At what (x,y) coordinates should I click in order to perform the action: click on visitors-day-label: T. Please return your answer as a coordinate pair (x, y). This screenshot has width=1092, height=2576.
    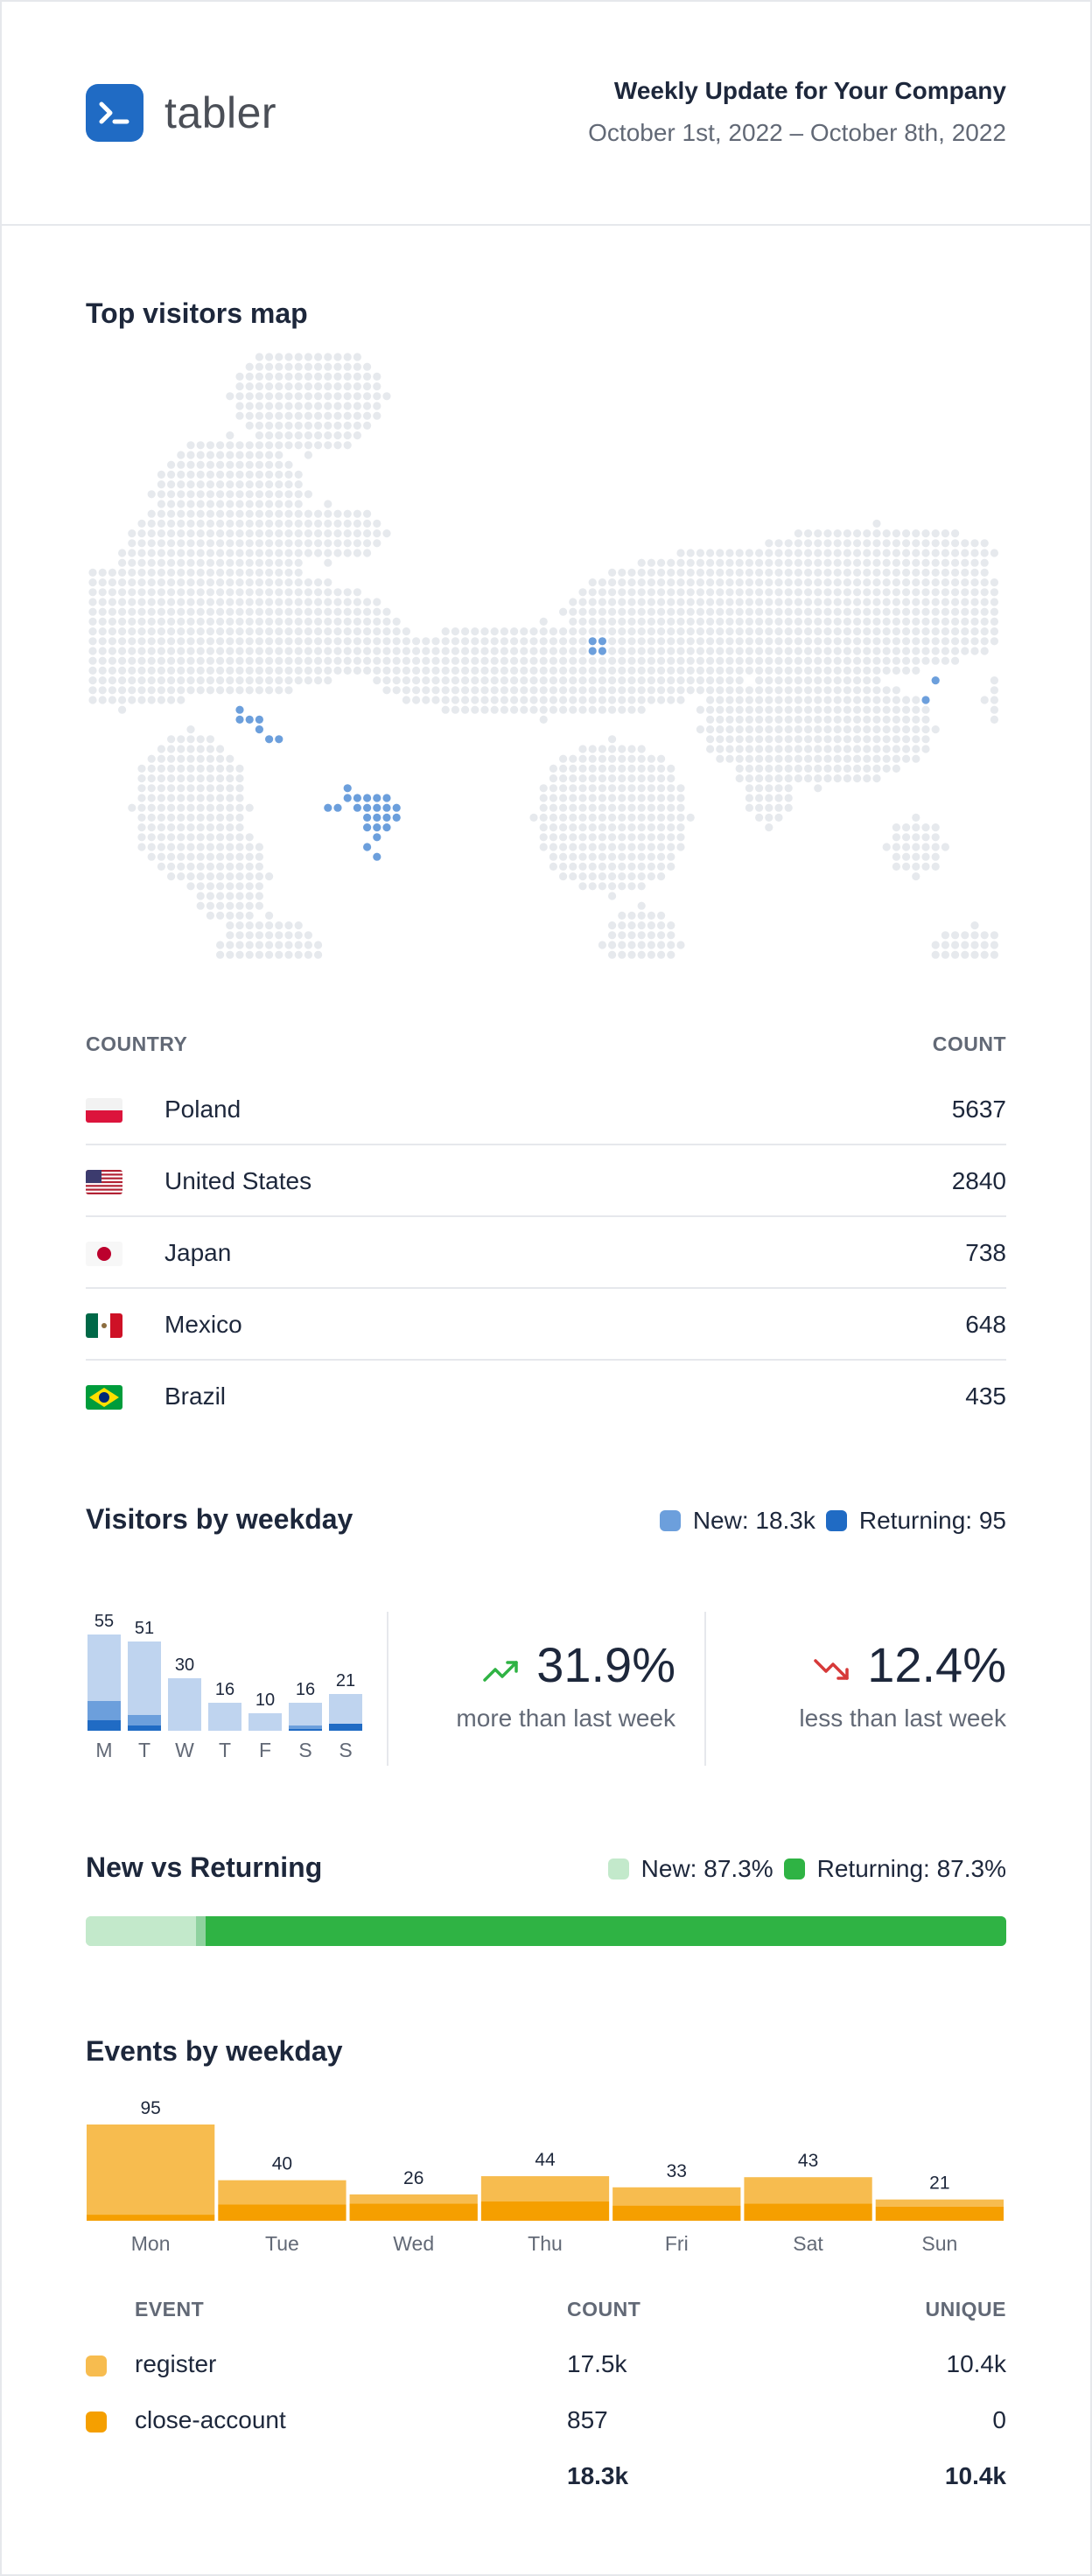
    Looking at the image, I should click on (225, 1750).